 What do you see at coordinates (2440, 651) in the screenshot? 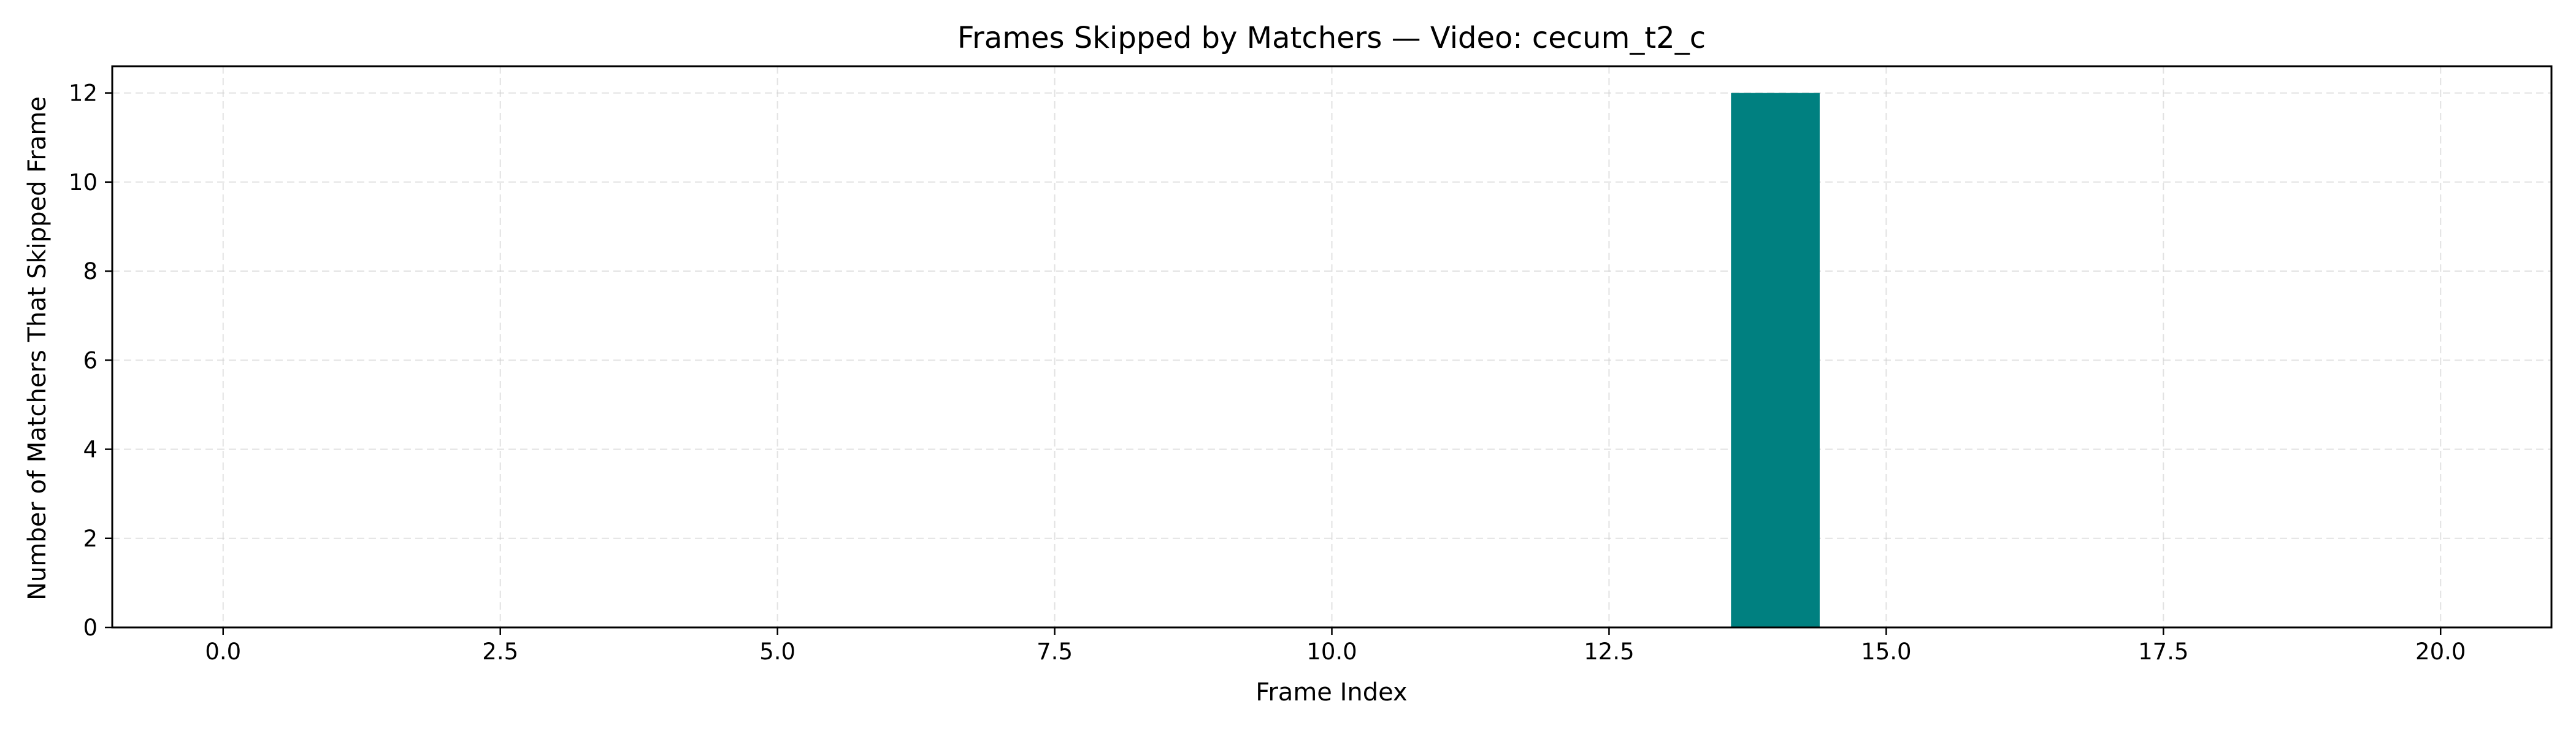
I see `x-tick-label: 20.0` at bounding box center [2440, 651].